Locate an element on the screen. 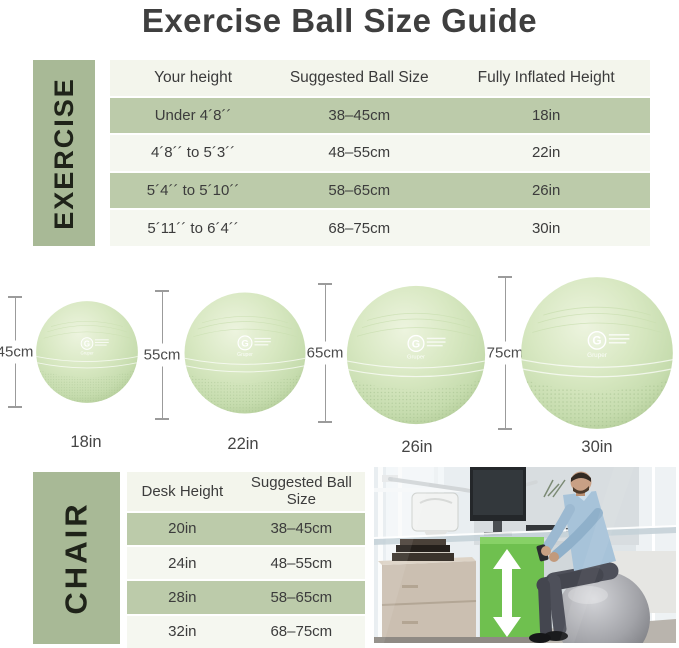  dimension-line-55cm: 55cm is located at coordinates (162, 355).